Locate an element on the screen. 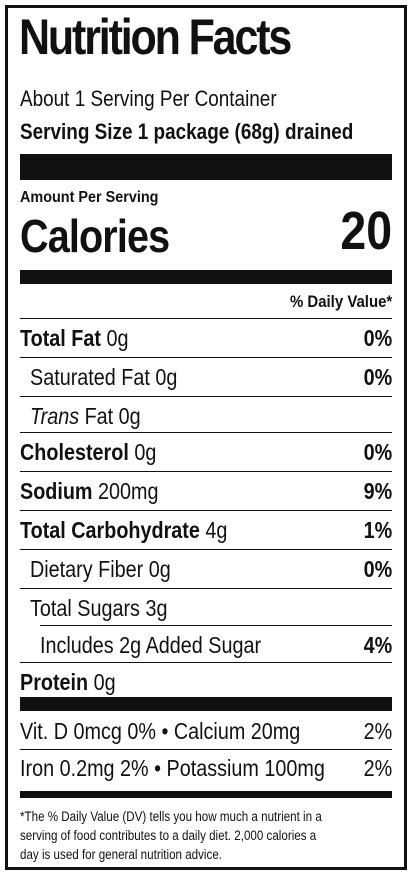  nutrient-row-saturated-fat: Saturated Fat 0g 0% is located at coordinates (206, 377).